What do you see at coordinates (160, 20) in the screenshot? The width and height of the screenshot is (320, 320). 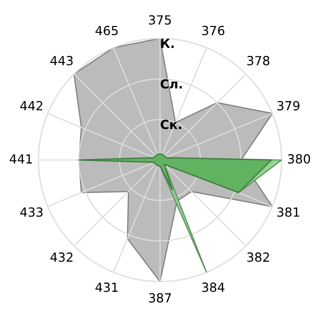 I see `spoke-label: 375` at bounding box center [160, 20].